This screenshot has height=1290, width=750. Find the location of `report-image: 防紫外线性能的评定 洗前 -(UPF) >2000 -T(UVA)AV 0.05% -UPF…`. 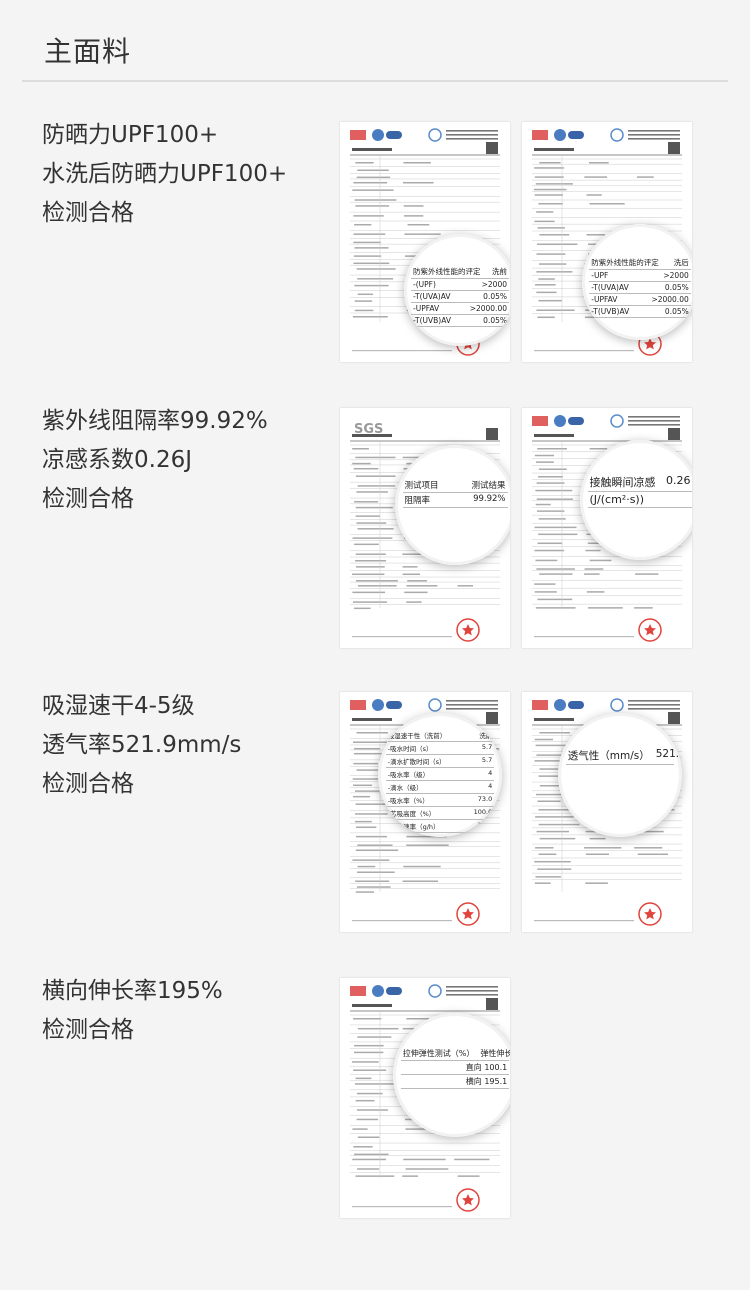

report-image: 防紫外线性能的评定 洗前 -(UPF) >2000 -T(UVA)AV 0.05% -UPF… is located at coordinates (425, 242).